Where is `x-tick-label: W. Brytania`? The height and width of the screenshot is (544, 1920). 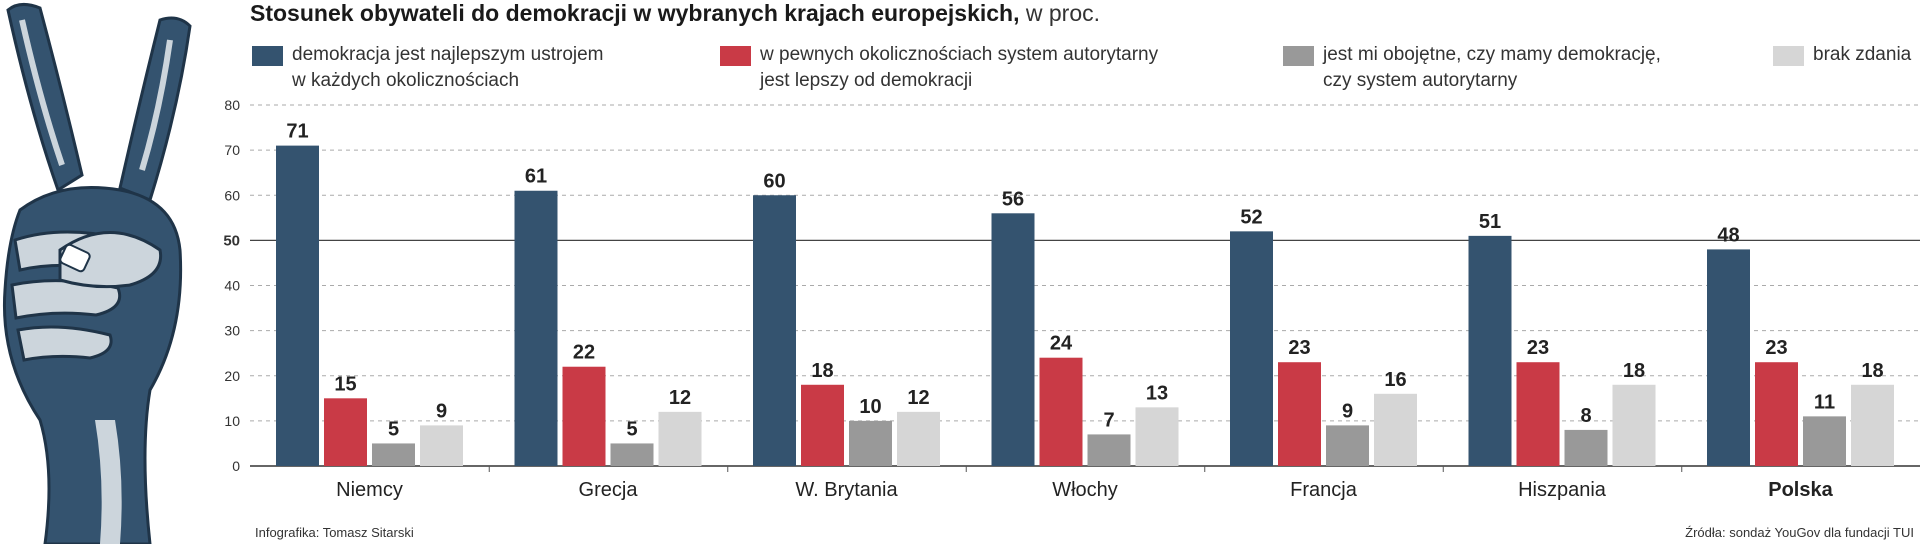
x-tick-label: W. Brytania is located at coordinates (846, 490).